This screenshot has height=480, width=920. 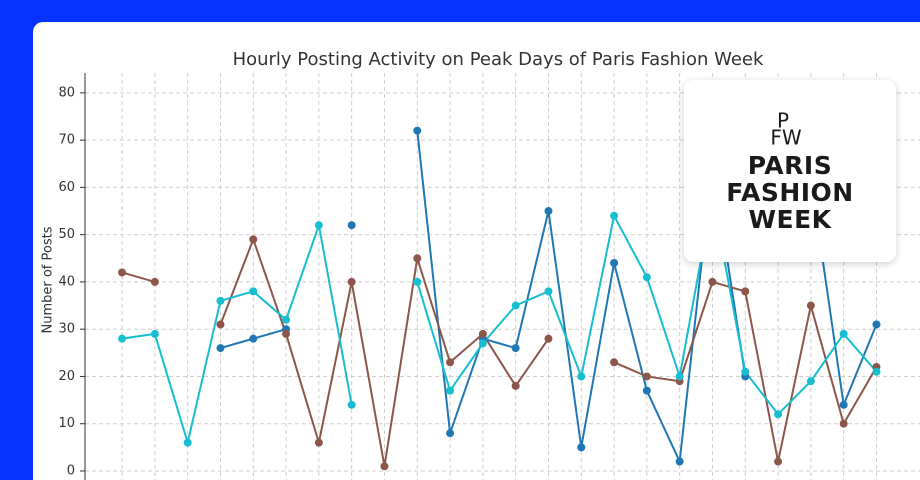 What do you see at coordinates (66, 140) in the screenshot?
I see `y-tick-label: 70` at bounding box center [66, 140].